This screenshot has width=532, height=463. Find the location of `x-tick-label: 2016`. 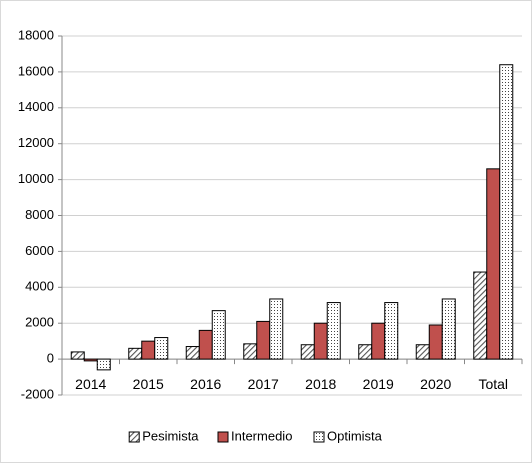

x-tick-label: 2016 is located at coordinates (205, 384).